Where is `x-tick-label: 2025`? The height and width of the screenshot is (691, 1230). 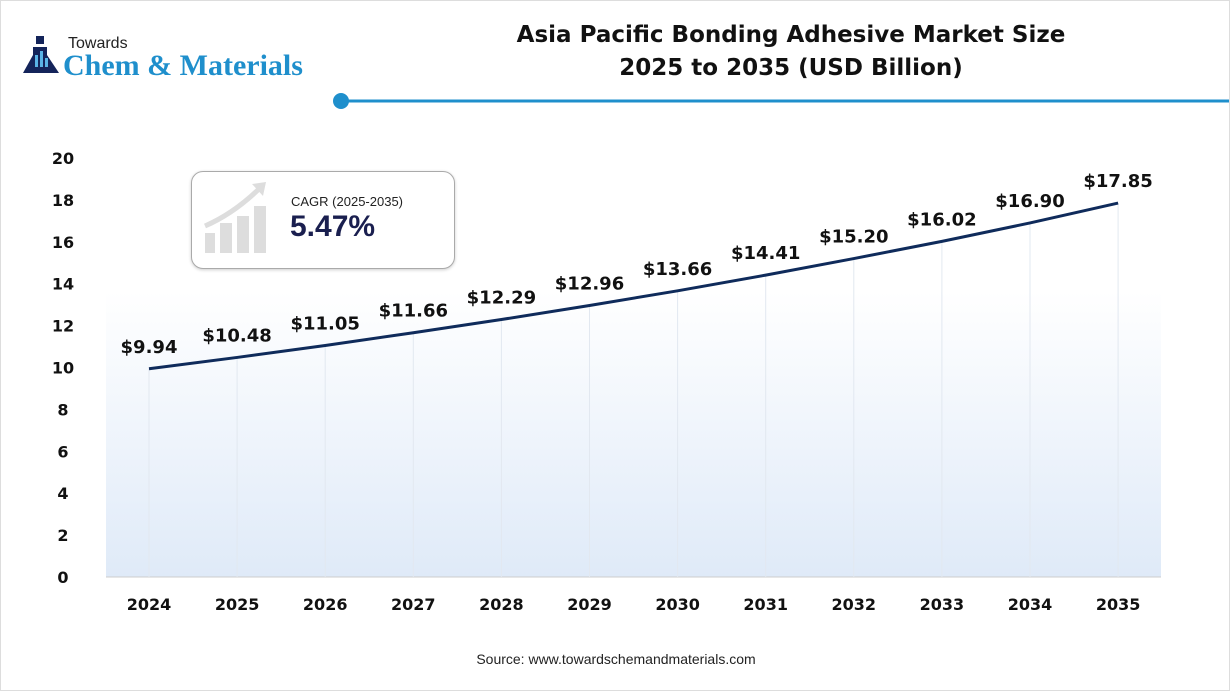 x-tick-label: 2025 is located at coordinates (237, 604).